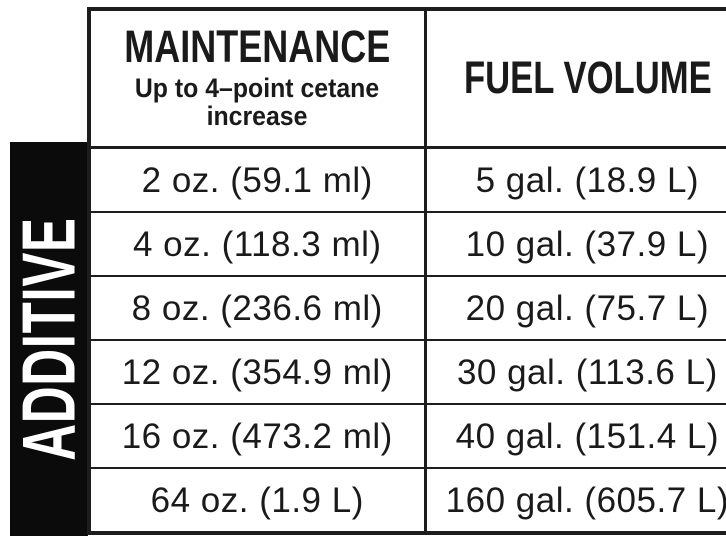 The width and height of the screenshot is (726, 544). I want to click on table-row: 4 oz. (118.3 ml) 10 gal. (37.9 L), so click(407, 244).